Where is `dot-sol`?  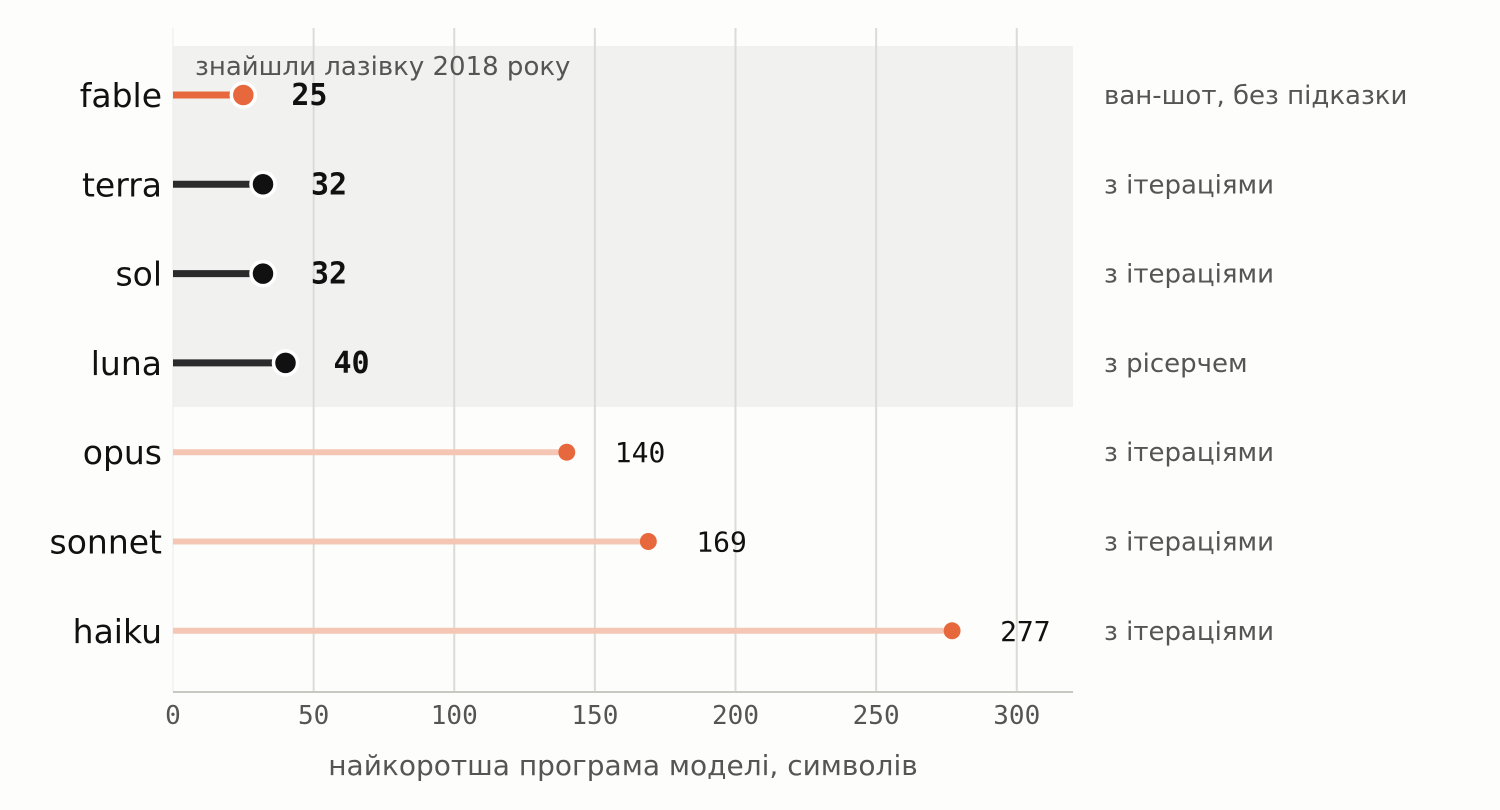
dot-sol is located at coordinates (263, 273).